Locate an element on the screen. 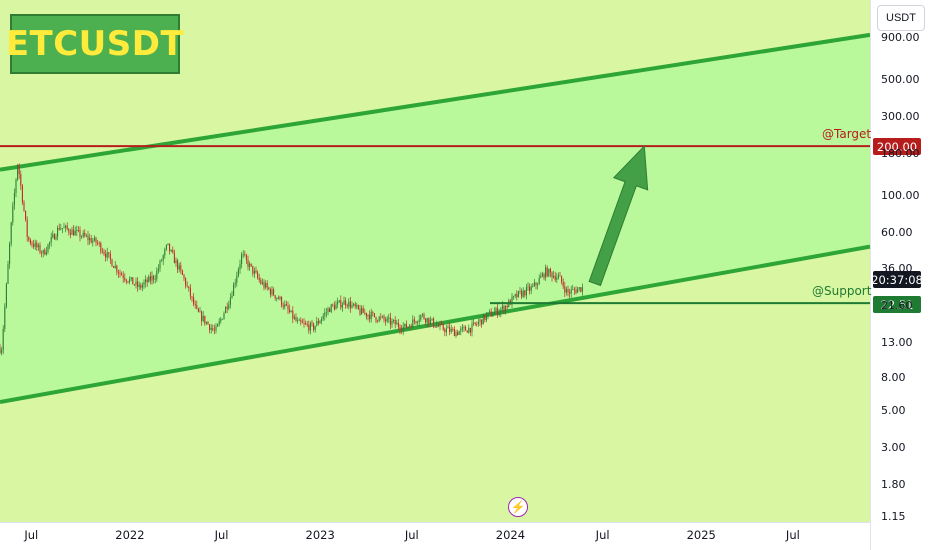 The width and height of the screenshot is (932, 550). projection-arrow is located at coordinates (618, 215).